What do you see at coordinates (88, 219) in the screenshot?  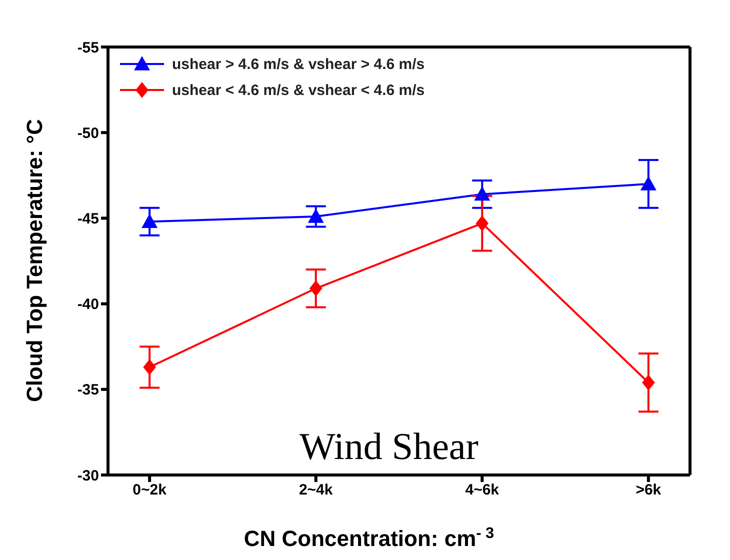 I see `y-tick-label: -45` at bounding box center [88, 219].